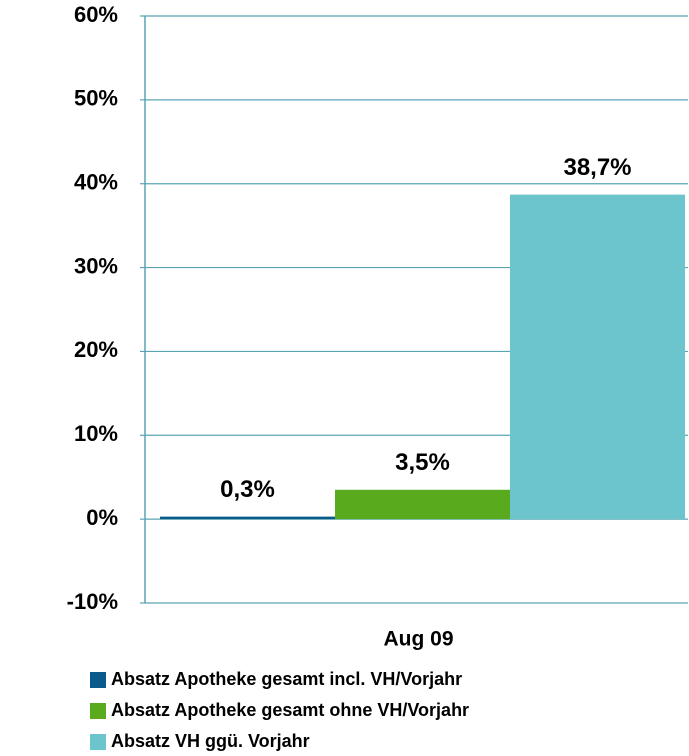 The width and height of the screenshot is (689, 756). I want to click on x-tick-label: Aug 09, so click(418, 639).